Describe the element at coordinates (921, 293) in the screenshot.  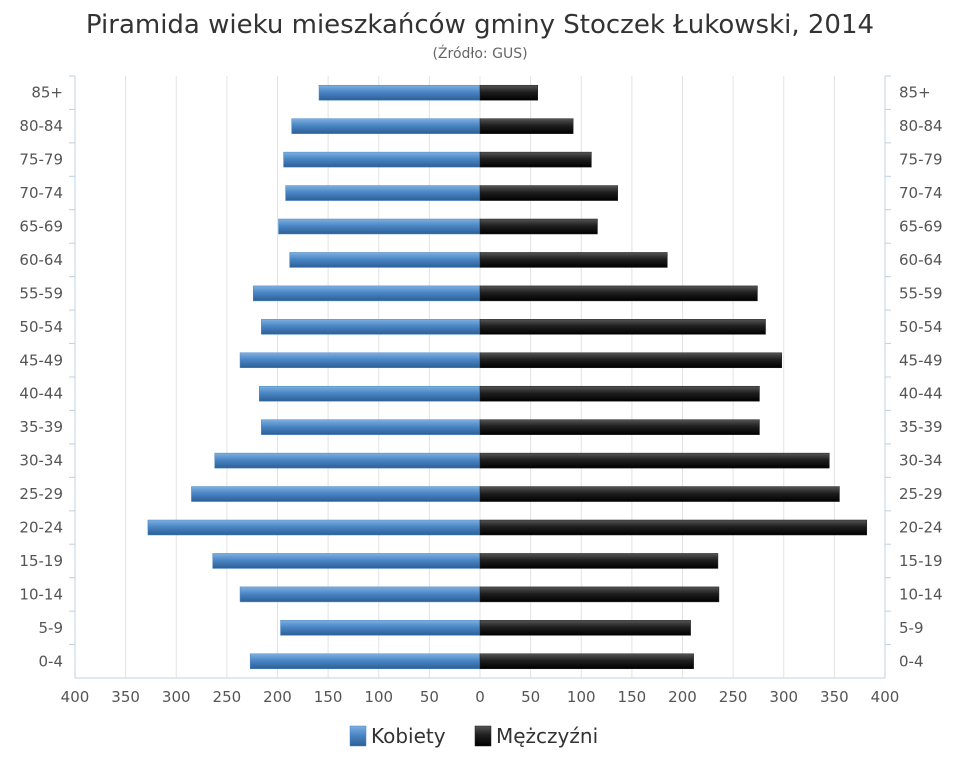
I see `age-label-right: 55-59` at that location.